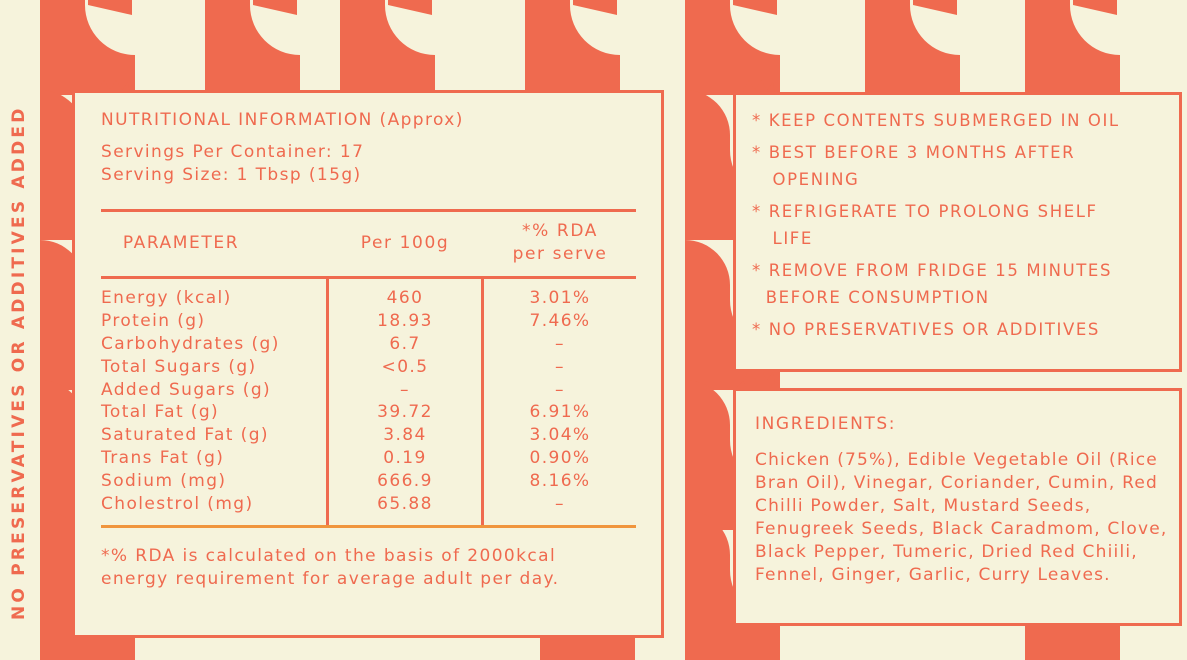 The image size is (1187, 660). What do you see at coordinates (560, 243) in the screenshot?
I see `header-rda: *% RDA per serve` at bounding box center [560, 243].